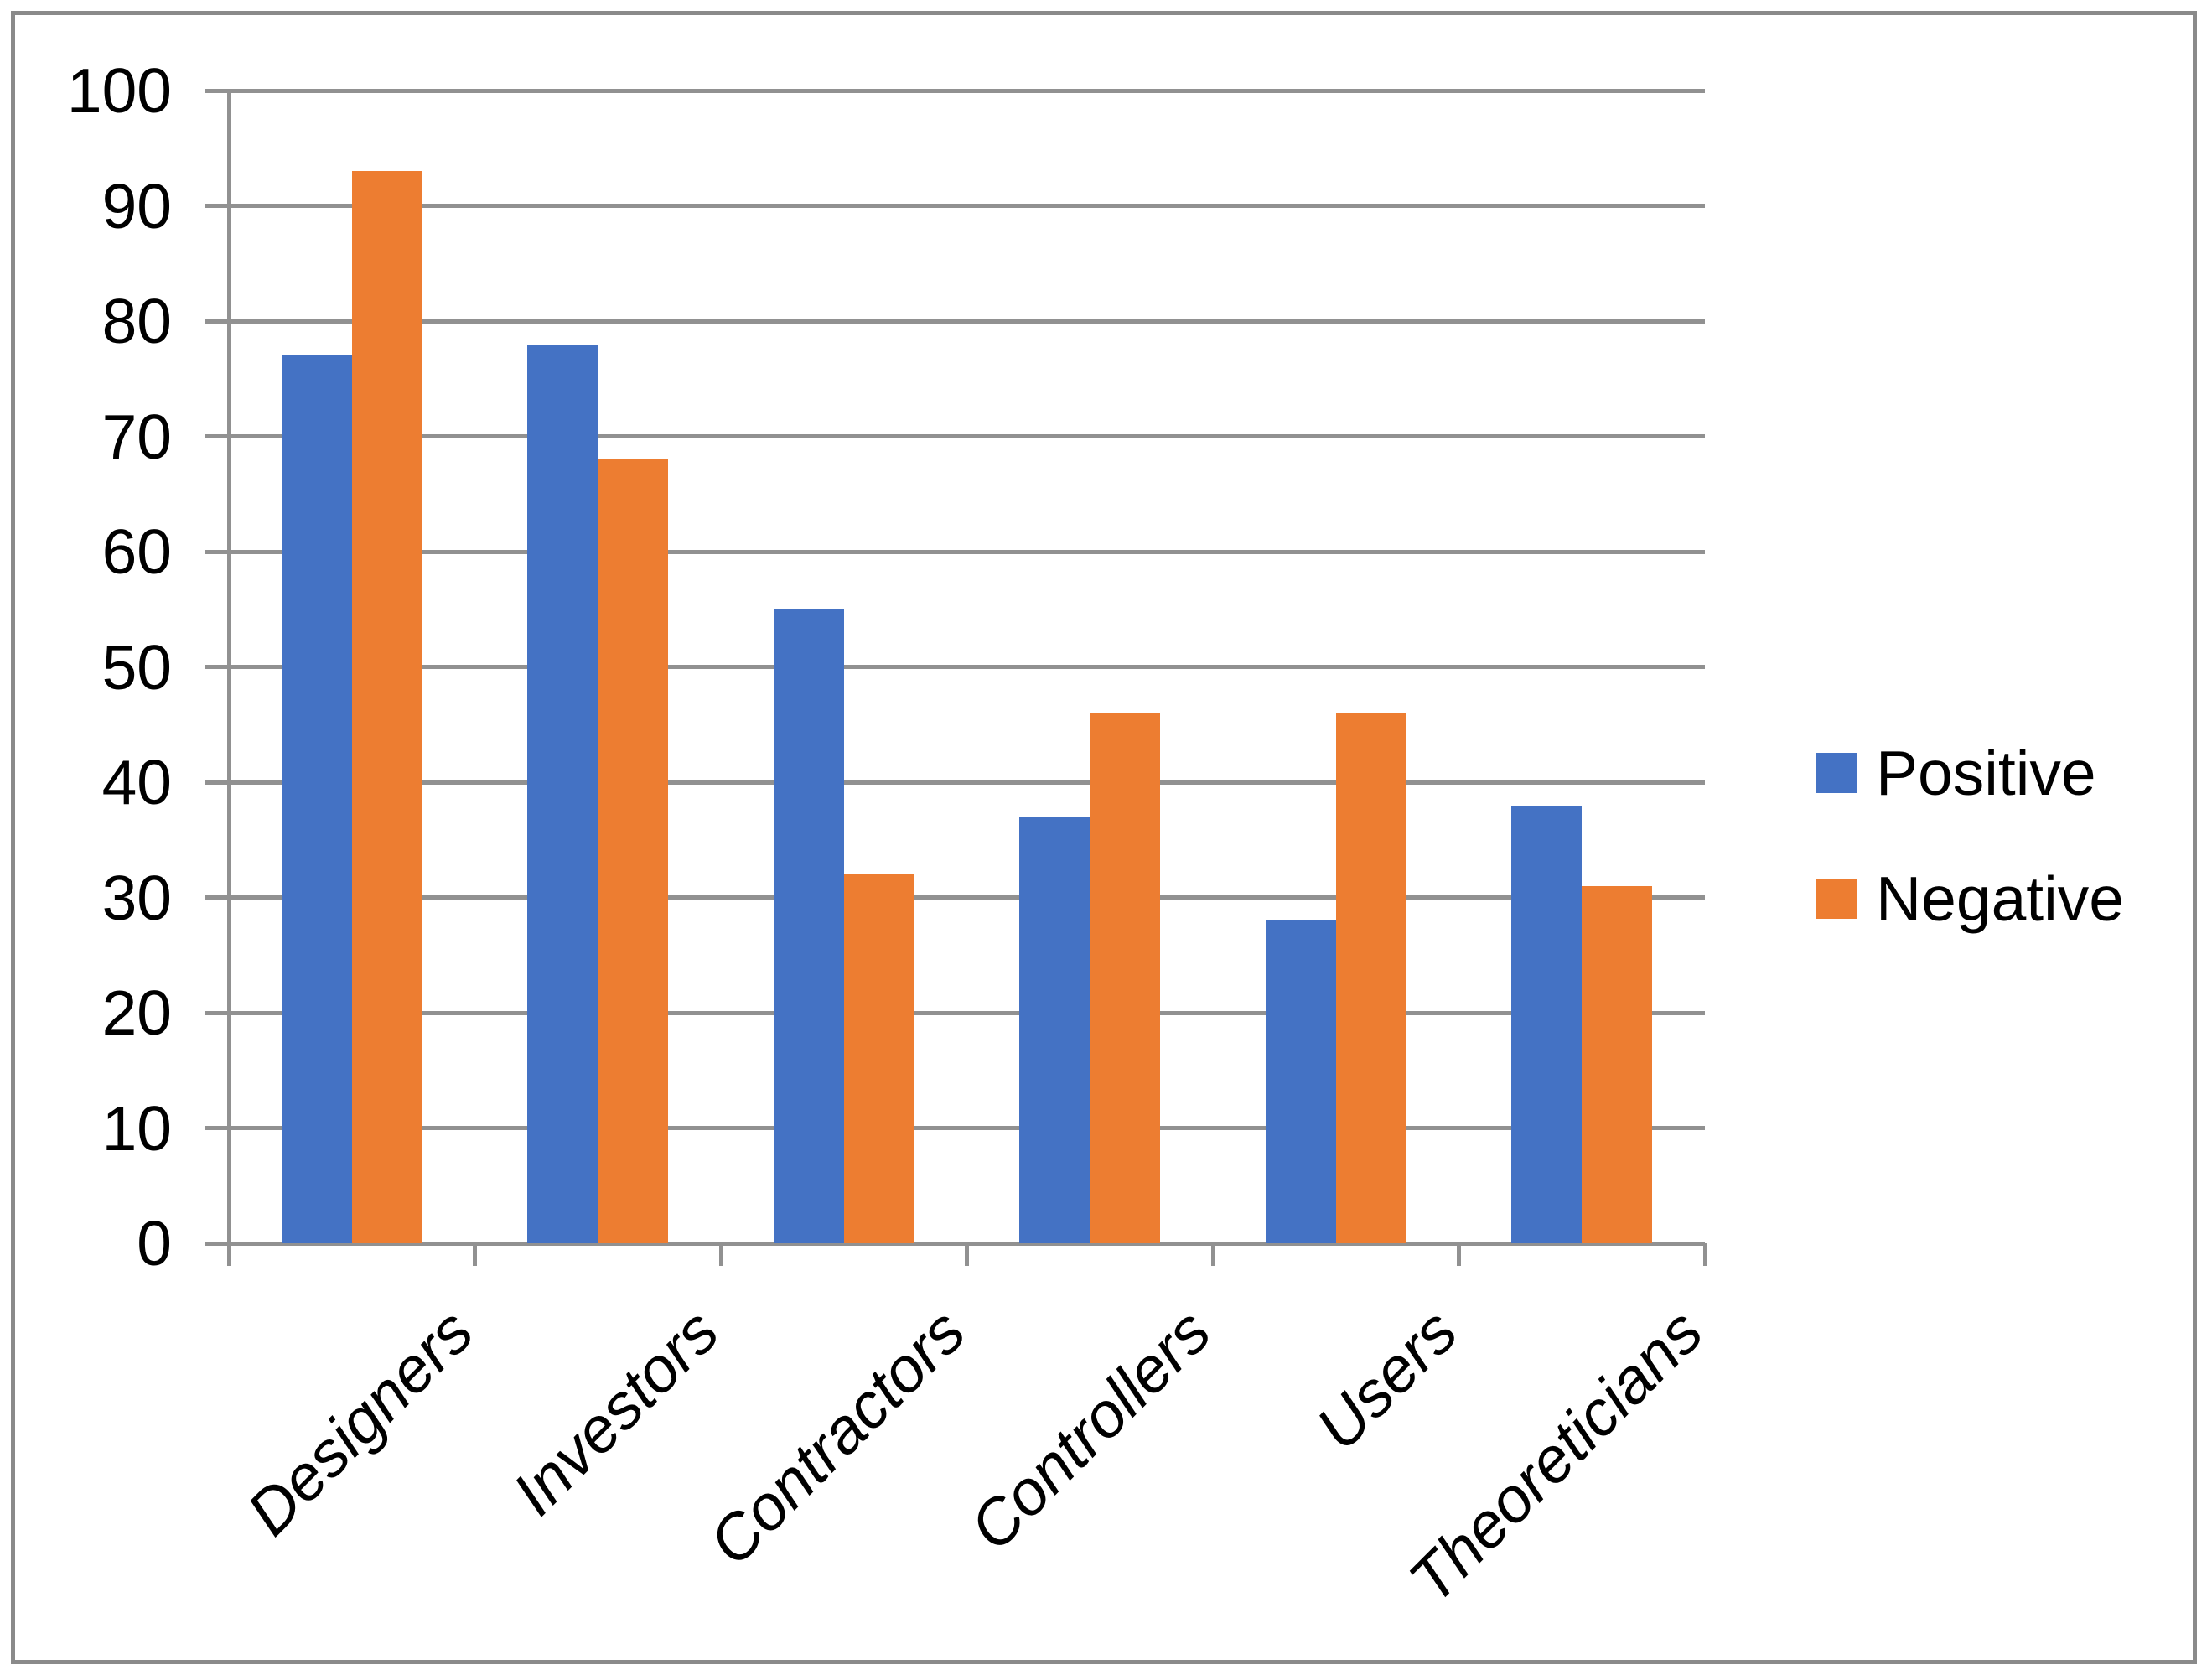 The height and width of the screenshot is (1675, 2212). I want to click on legend-label: Positive, so click(1986, 773).